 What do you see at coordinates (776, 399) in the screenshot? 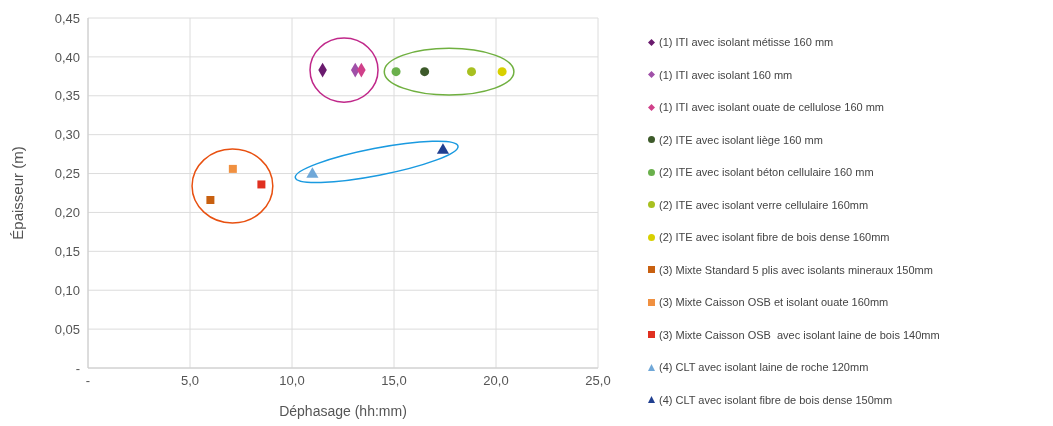
I see `legend-label: (4) CLT avec isolant fibre de bois dense 150mm` at bounding box center [776, 399].